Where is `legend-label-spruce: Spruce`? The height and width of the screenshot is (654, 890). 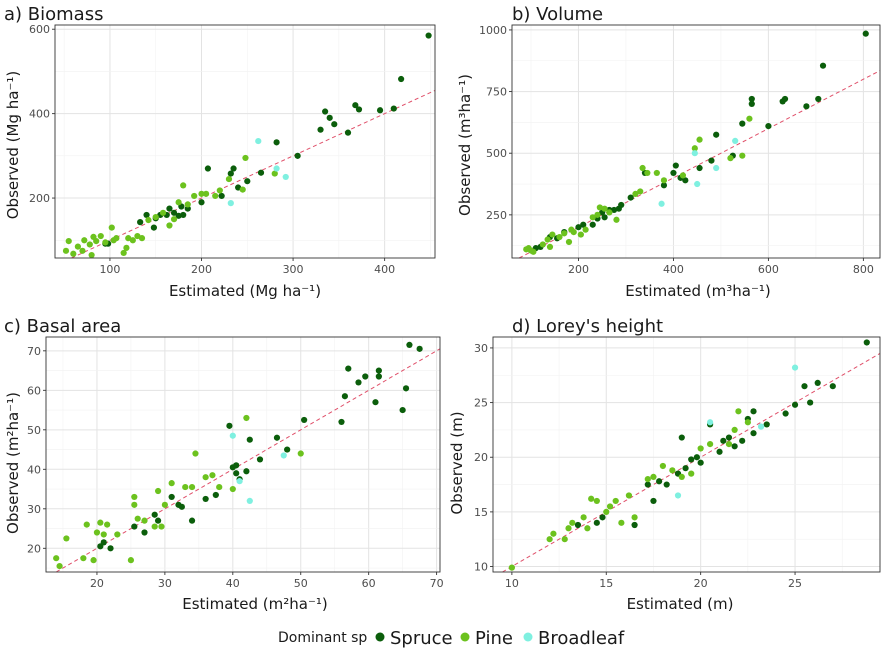
legend-label-spruce: Spruce is located at coordinates (421, 638).